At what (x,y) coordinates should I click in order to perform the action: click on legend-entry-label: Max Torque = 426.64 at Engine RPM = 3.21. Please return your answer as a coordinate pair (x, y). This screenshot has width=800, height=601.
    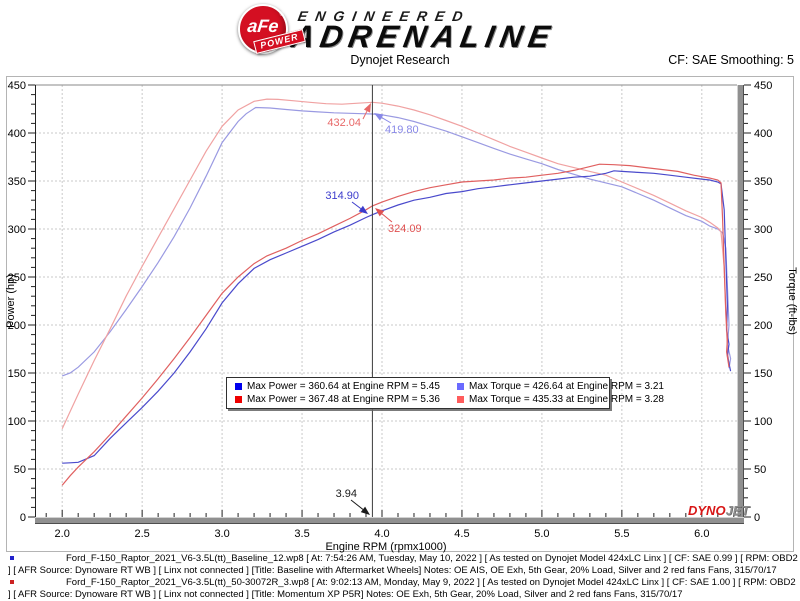
    Looking at the image, I should click on (566, 386).